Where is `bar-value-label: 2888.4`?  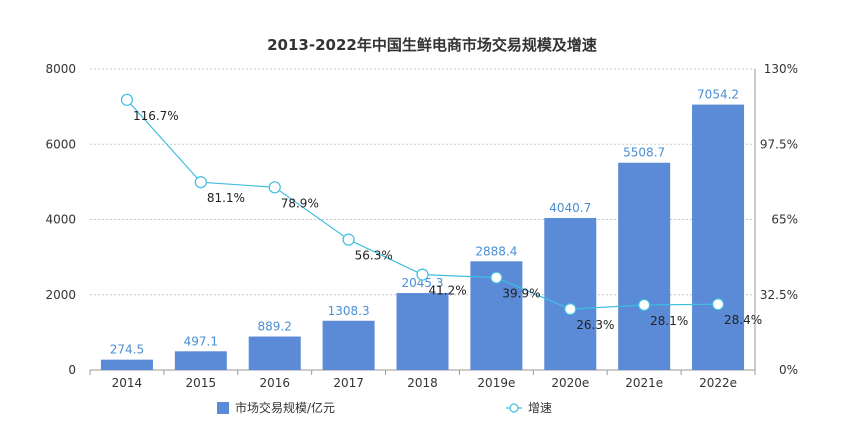
bar-value-label: 2888.4 is located at coordinates (496, 251).